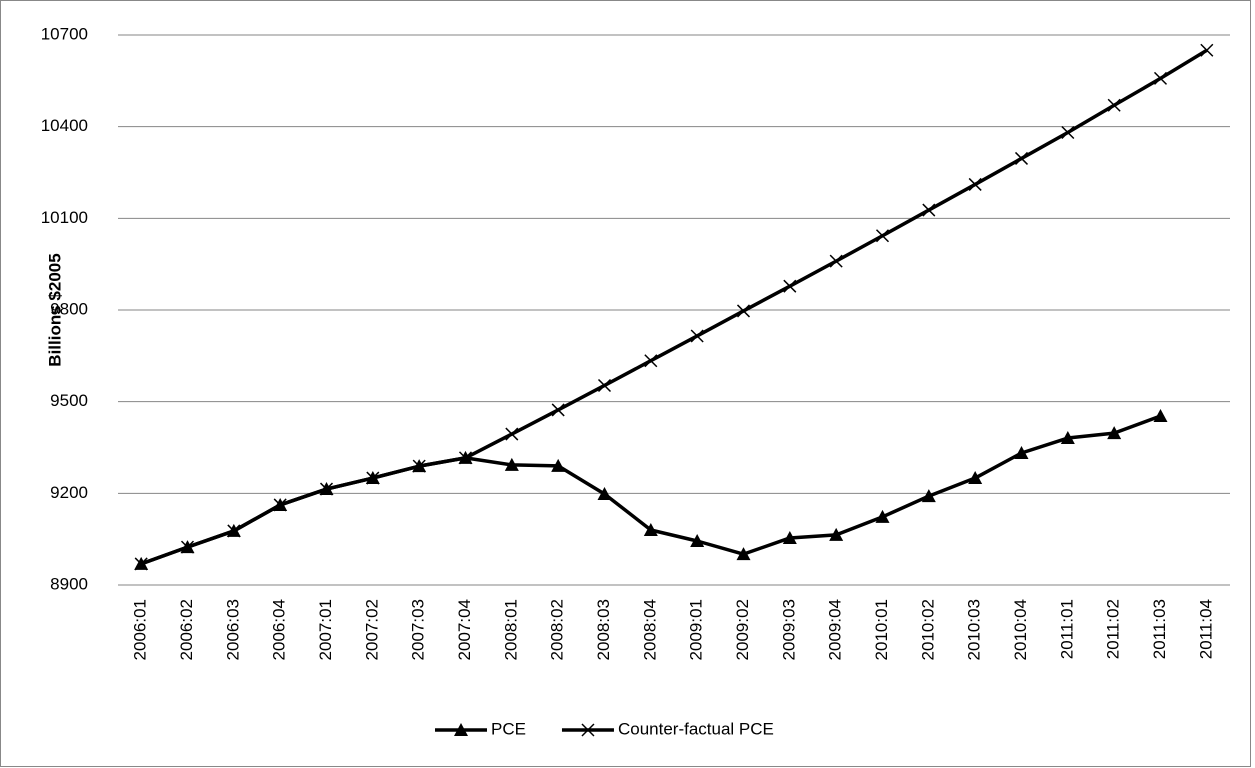  I want to click on x-tick-label: 2008:02, so click(557, 629).